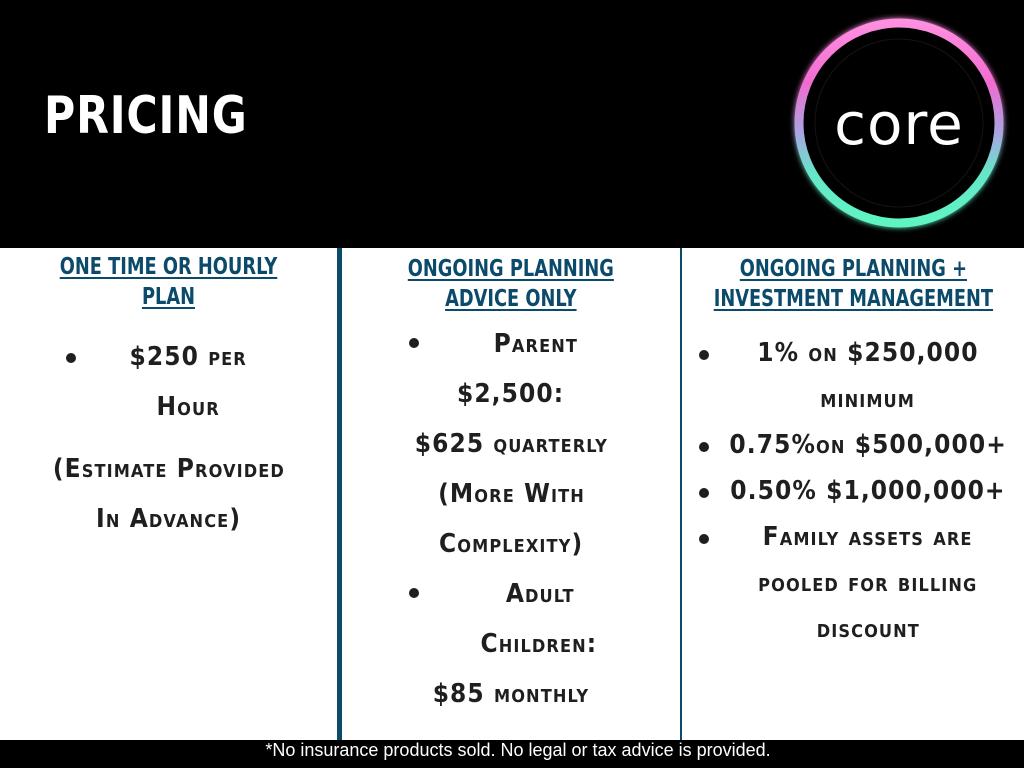 This screenshot has width=1024, height=768. What do you see at coordinates (853, 299) in the screenshot?
I see `heading-line: INVESTMENT MANAGEMENT` at bounding box center [853, 299].